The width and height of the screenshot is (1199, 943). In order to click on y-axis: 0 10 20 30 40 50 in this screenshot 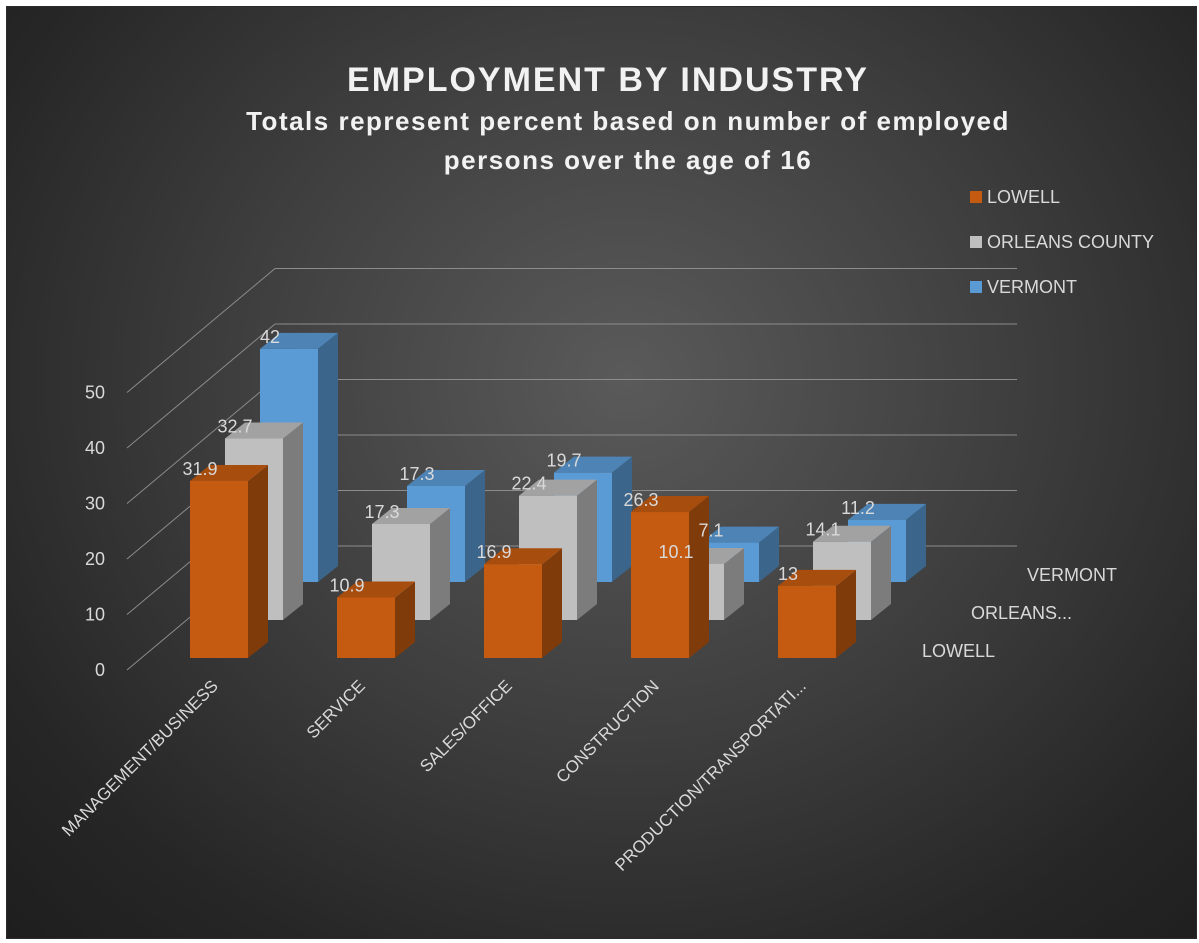, I will do `click(95, 532)`.